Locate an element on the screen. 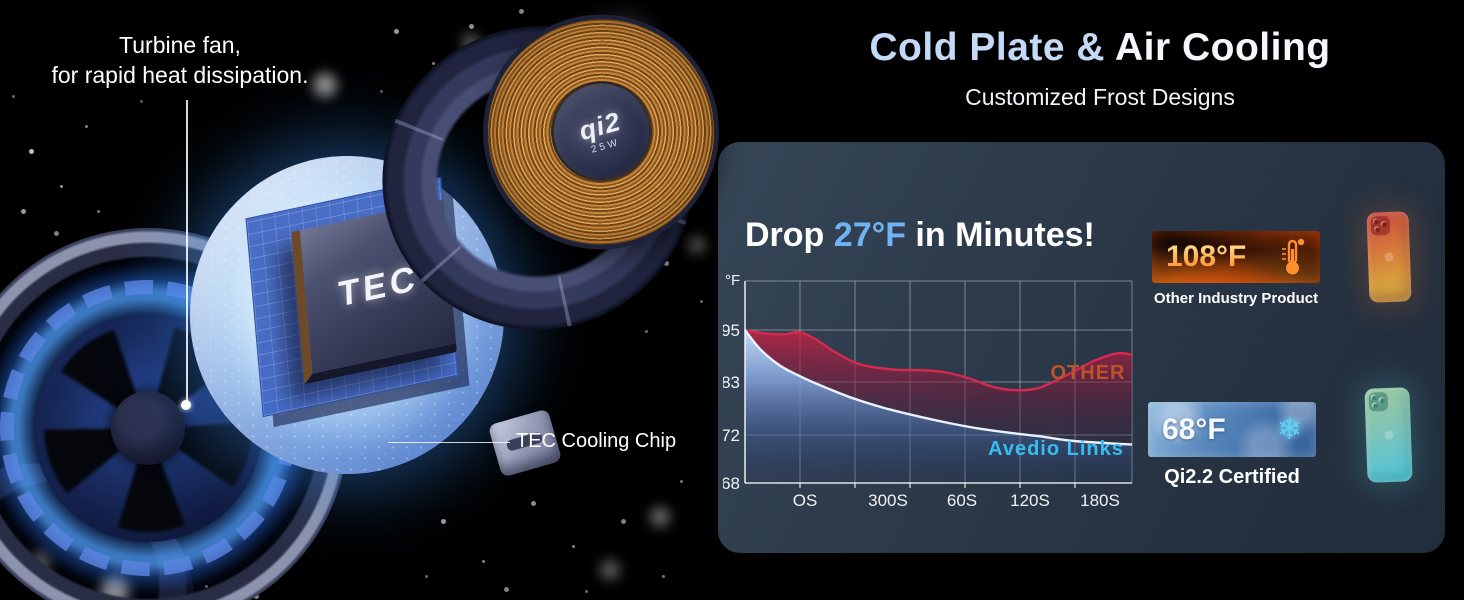 The height and width of the screenshot is (600, 1464). svg-text: 300S is located at coordinates (888, 500).